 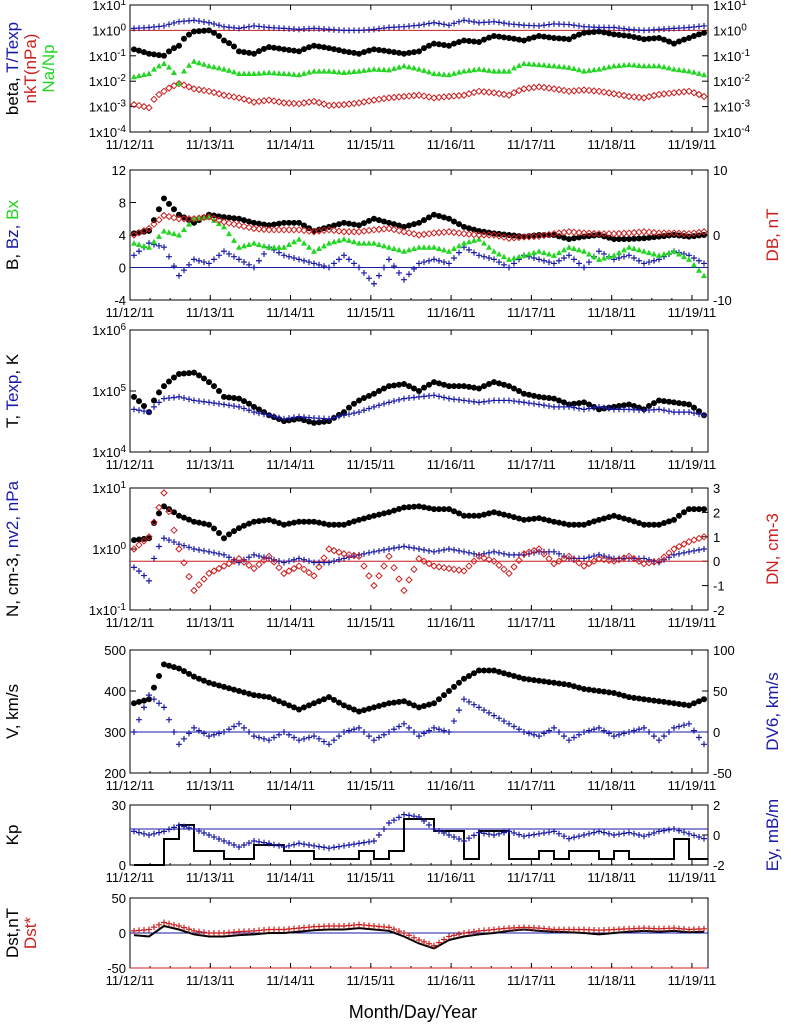 I want to click on y-axis-label: Dst,nT, so click(x=12, y=933).